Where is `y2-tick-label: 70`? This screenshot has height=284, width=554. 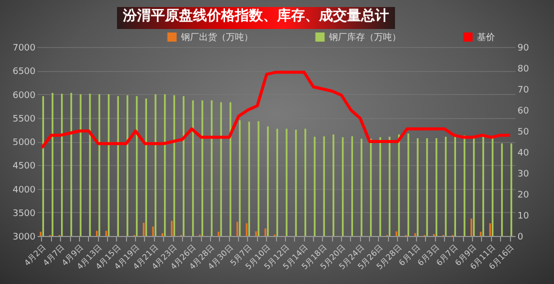
y2-tick-label: 70 is located at coordinates (524, 91).